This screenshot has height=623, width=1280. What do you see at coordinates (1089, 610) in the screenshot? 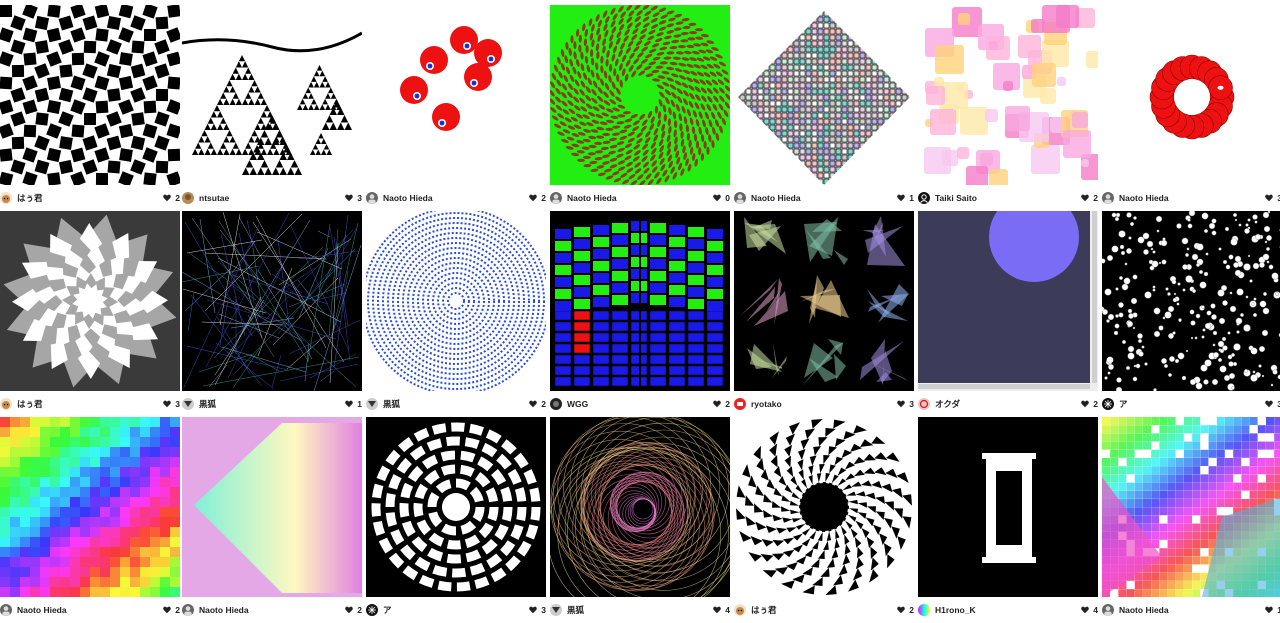
I see `like-counter: 4` at bounding box center [1089, 610].